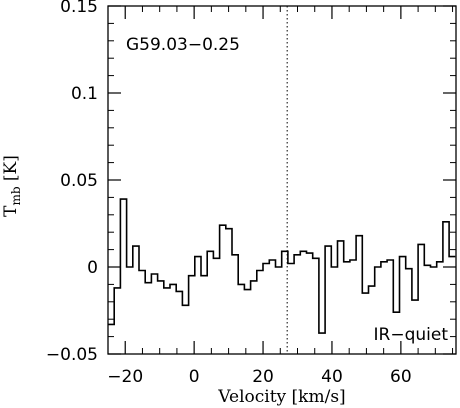 This screenshot has height=408, width=460. I want to click on x-tick-label: 0, so click(194, 377).